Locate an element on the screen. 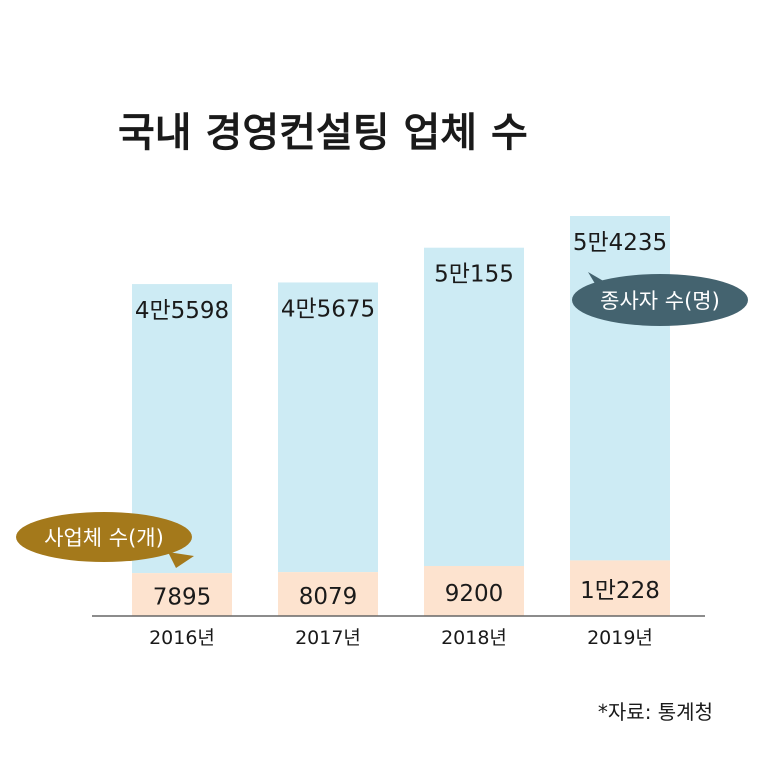  x-tick-label: 2016년 is located at coordinates (182, 638).